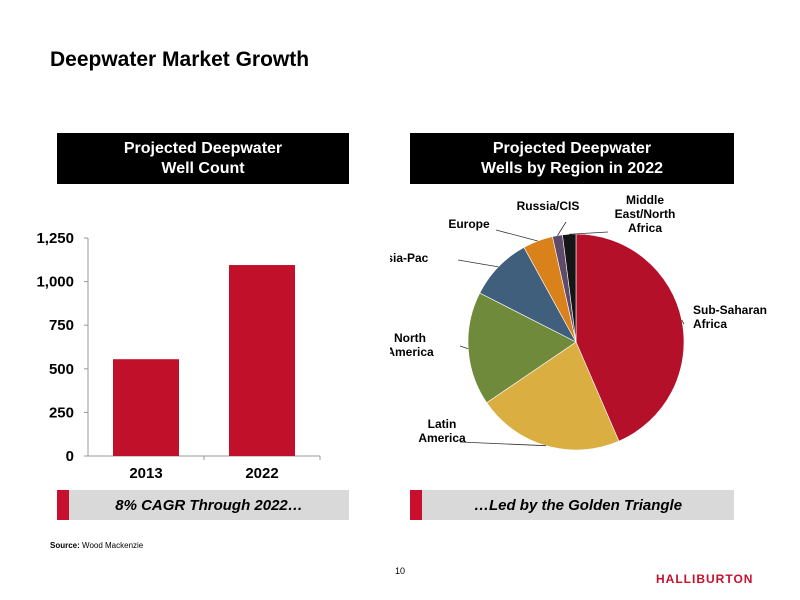 The width and height of the screenshot is (800, 600). I want to click on pie-slice-label: Russia/CIS, so click(548, 206).